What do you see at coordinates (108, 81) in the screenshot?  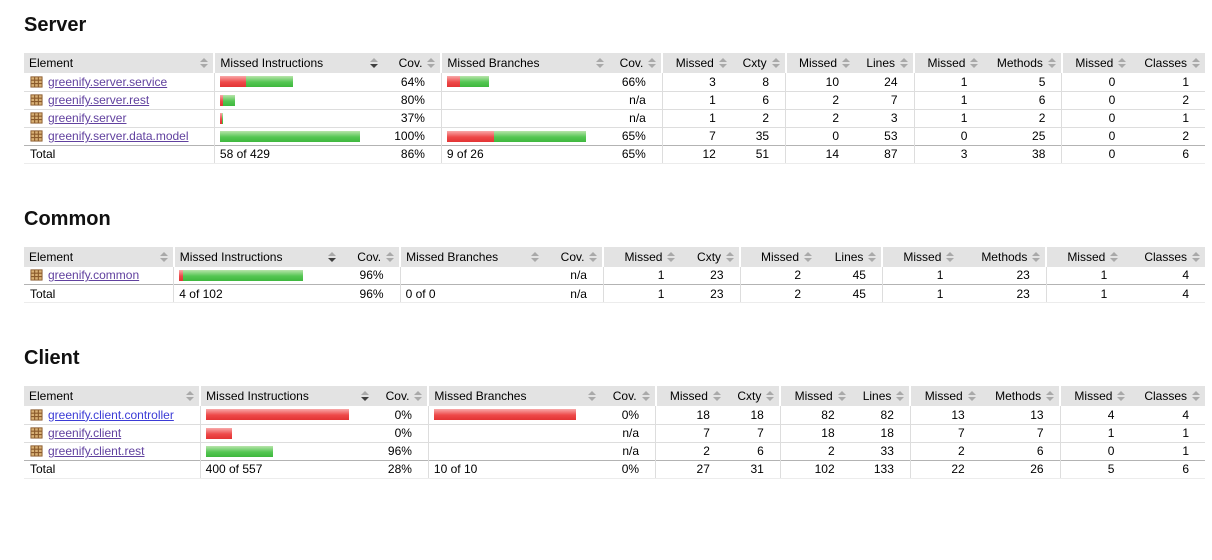 I see `package-link: greenify.server.service` at bounding box center [108, 81].